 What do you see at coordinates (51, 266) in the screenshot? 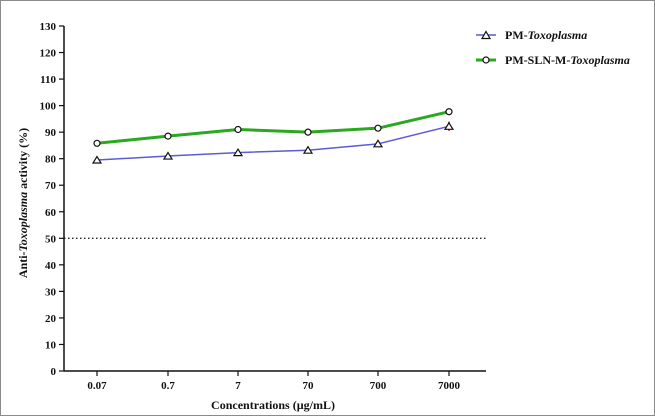
I see `y-tick-label: 40` at bounding box center [51, 266].